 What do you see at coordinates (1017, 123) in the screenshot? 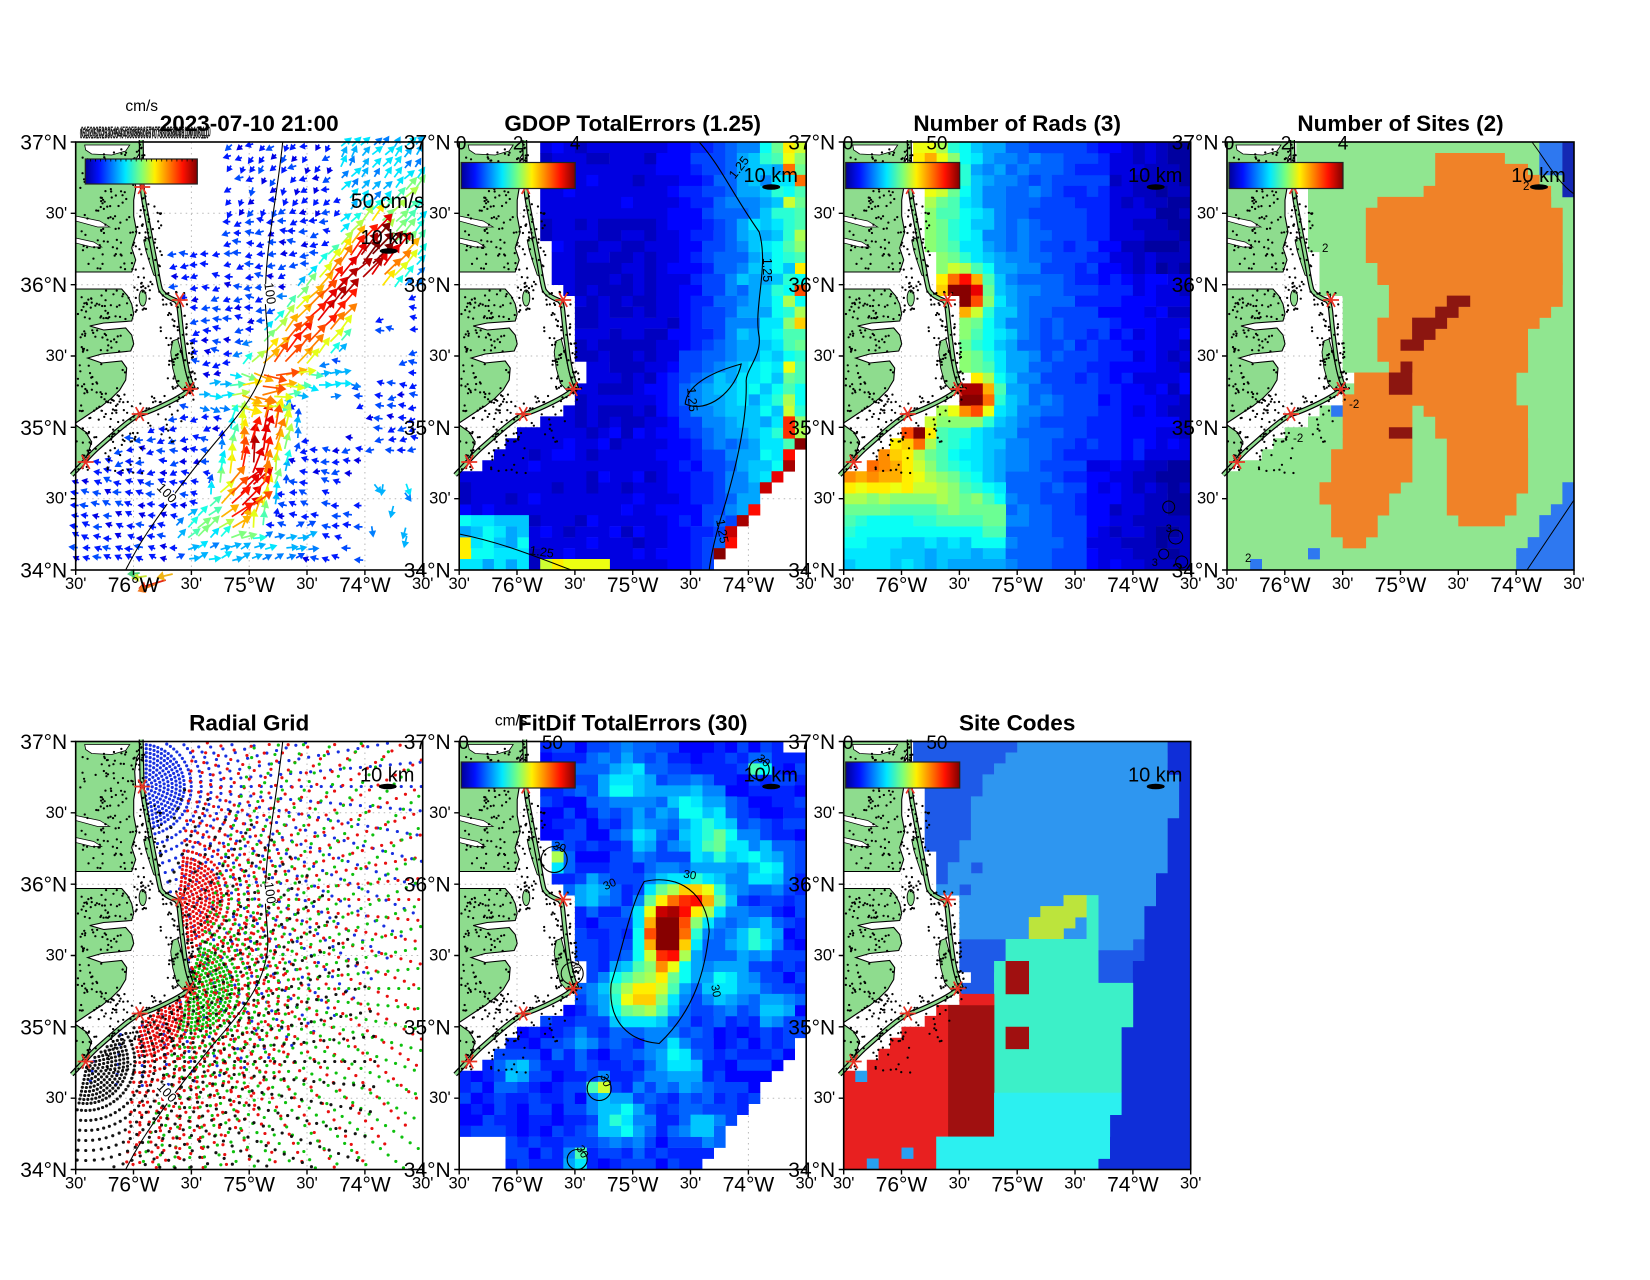
I see `svg-text: Number of Rads (3)` at bounding box center [1017, 123].